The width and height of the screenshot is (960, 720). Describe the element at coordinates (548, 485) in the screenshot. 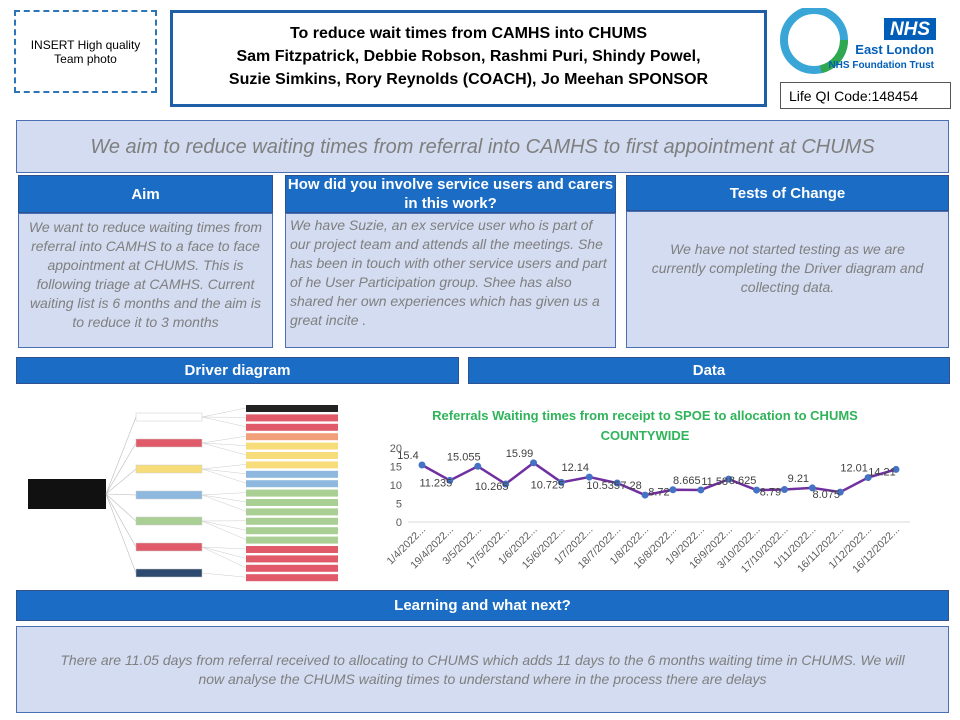

I see `data-label: 10.725` at that location.